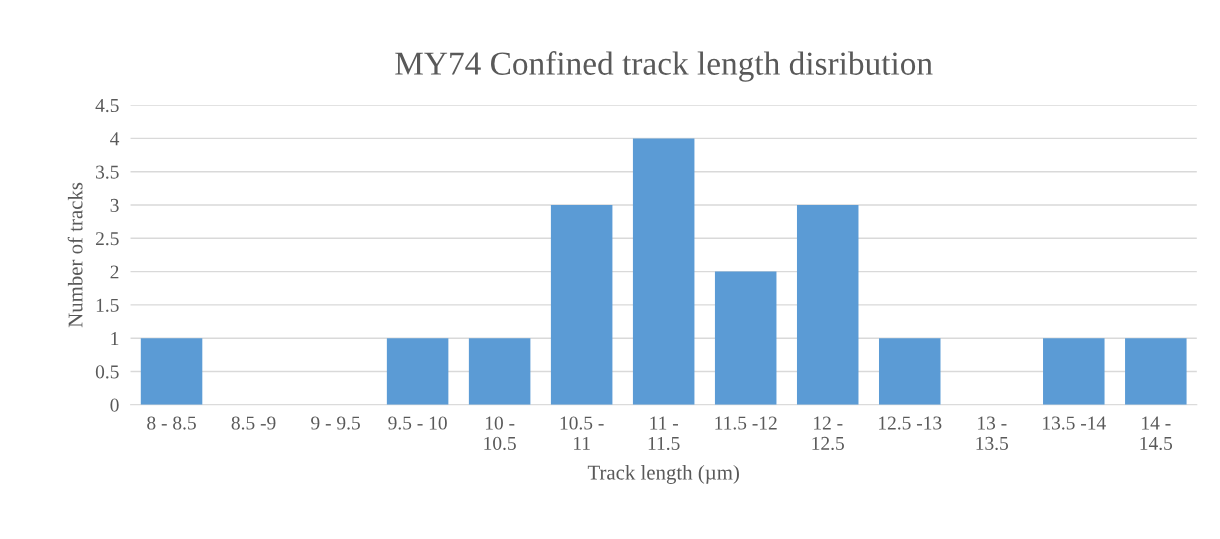  Describe the element at coordinates (253, 423) in the screenshot. I see `x-tick-label: 8.5 -9` at that location.